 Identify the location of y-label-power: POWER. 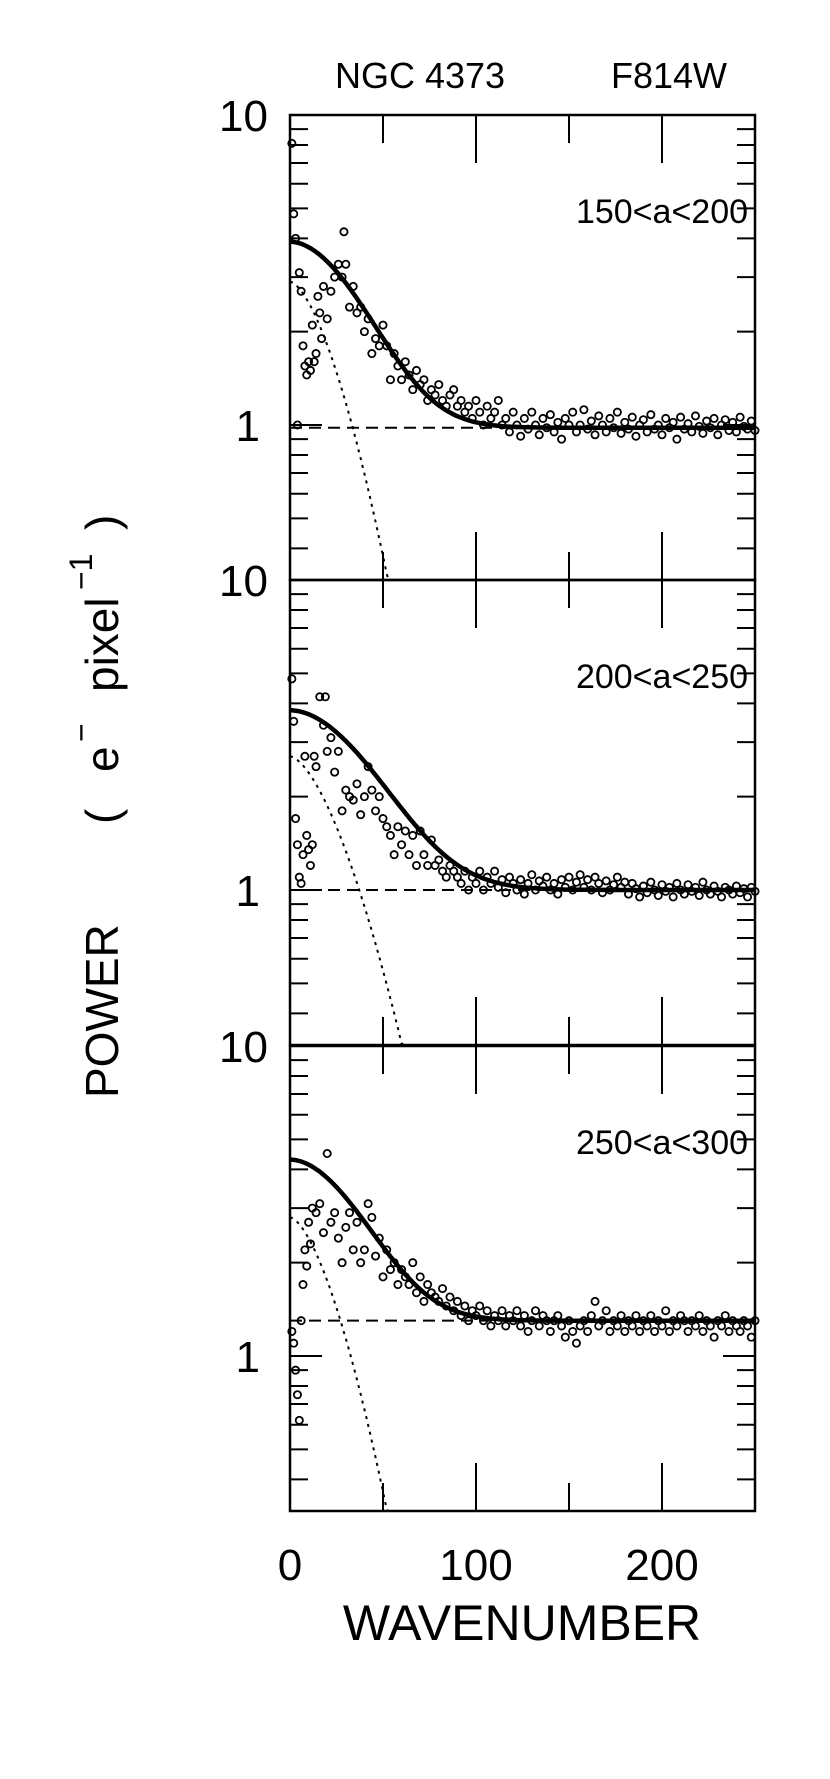
(102, 1011).